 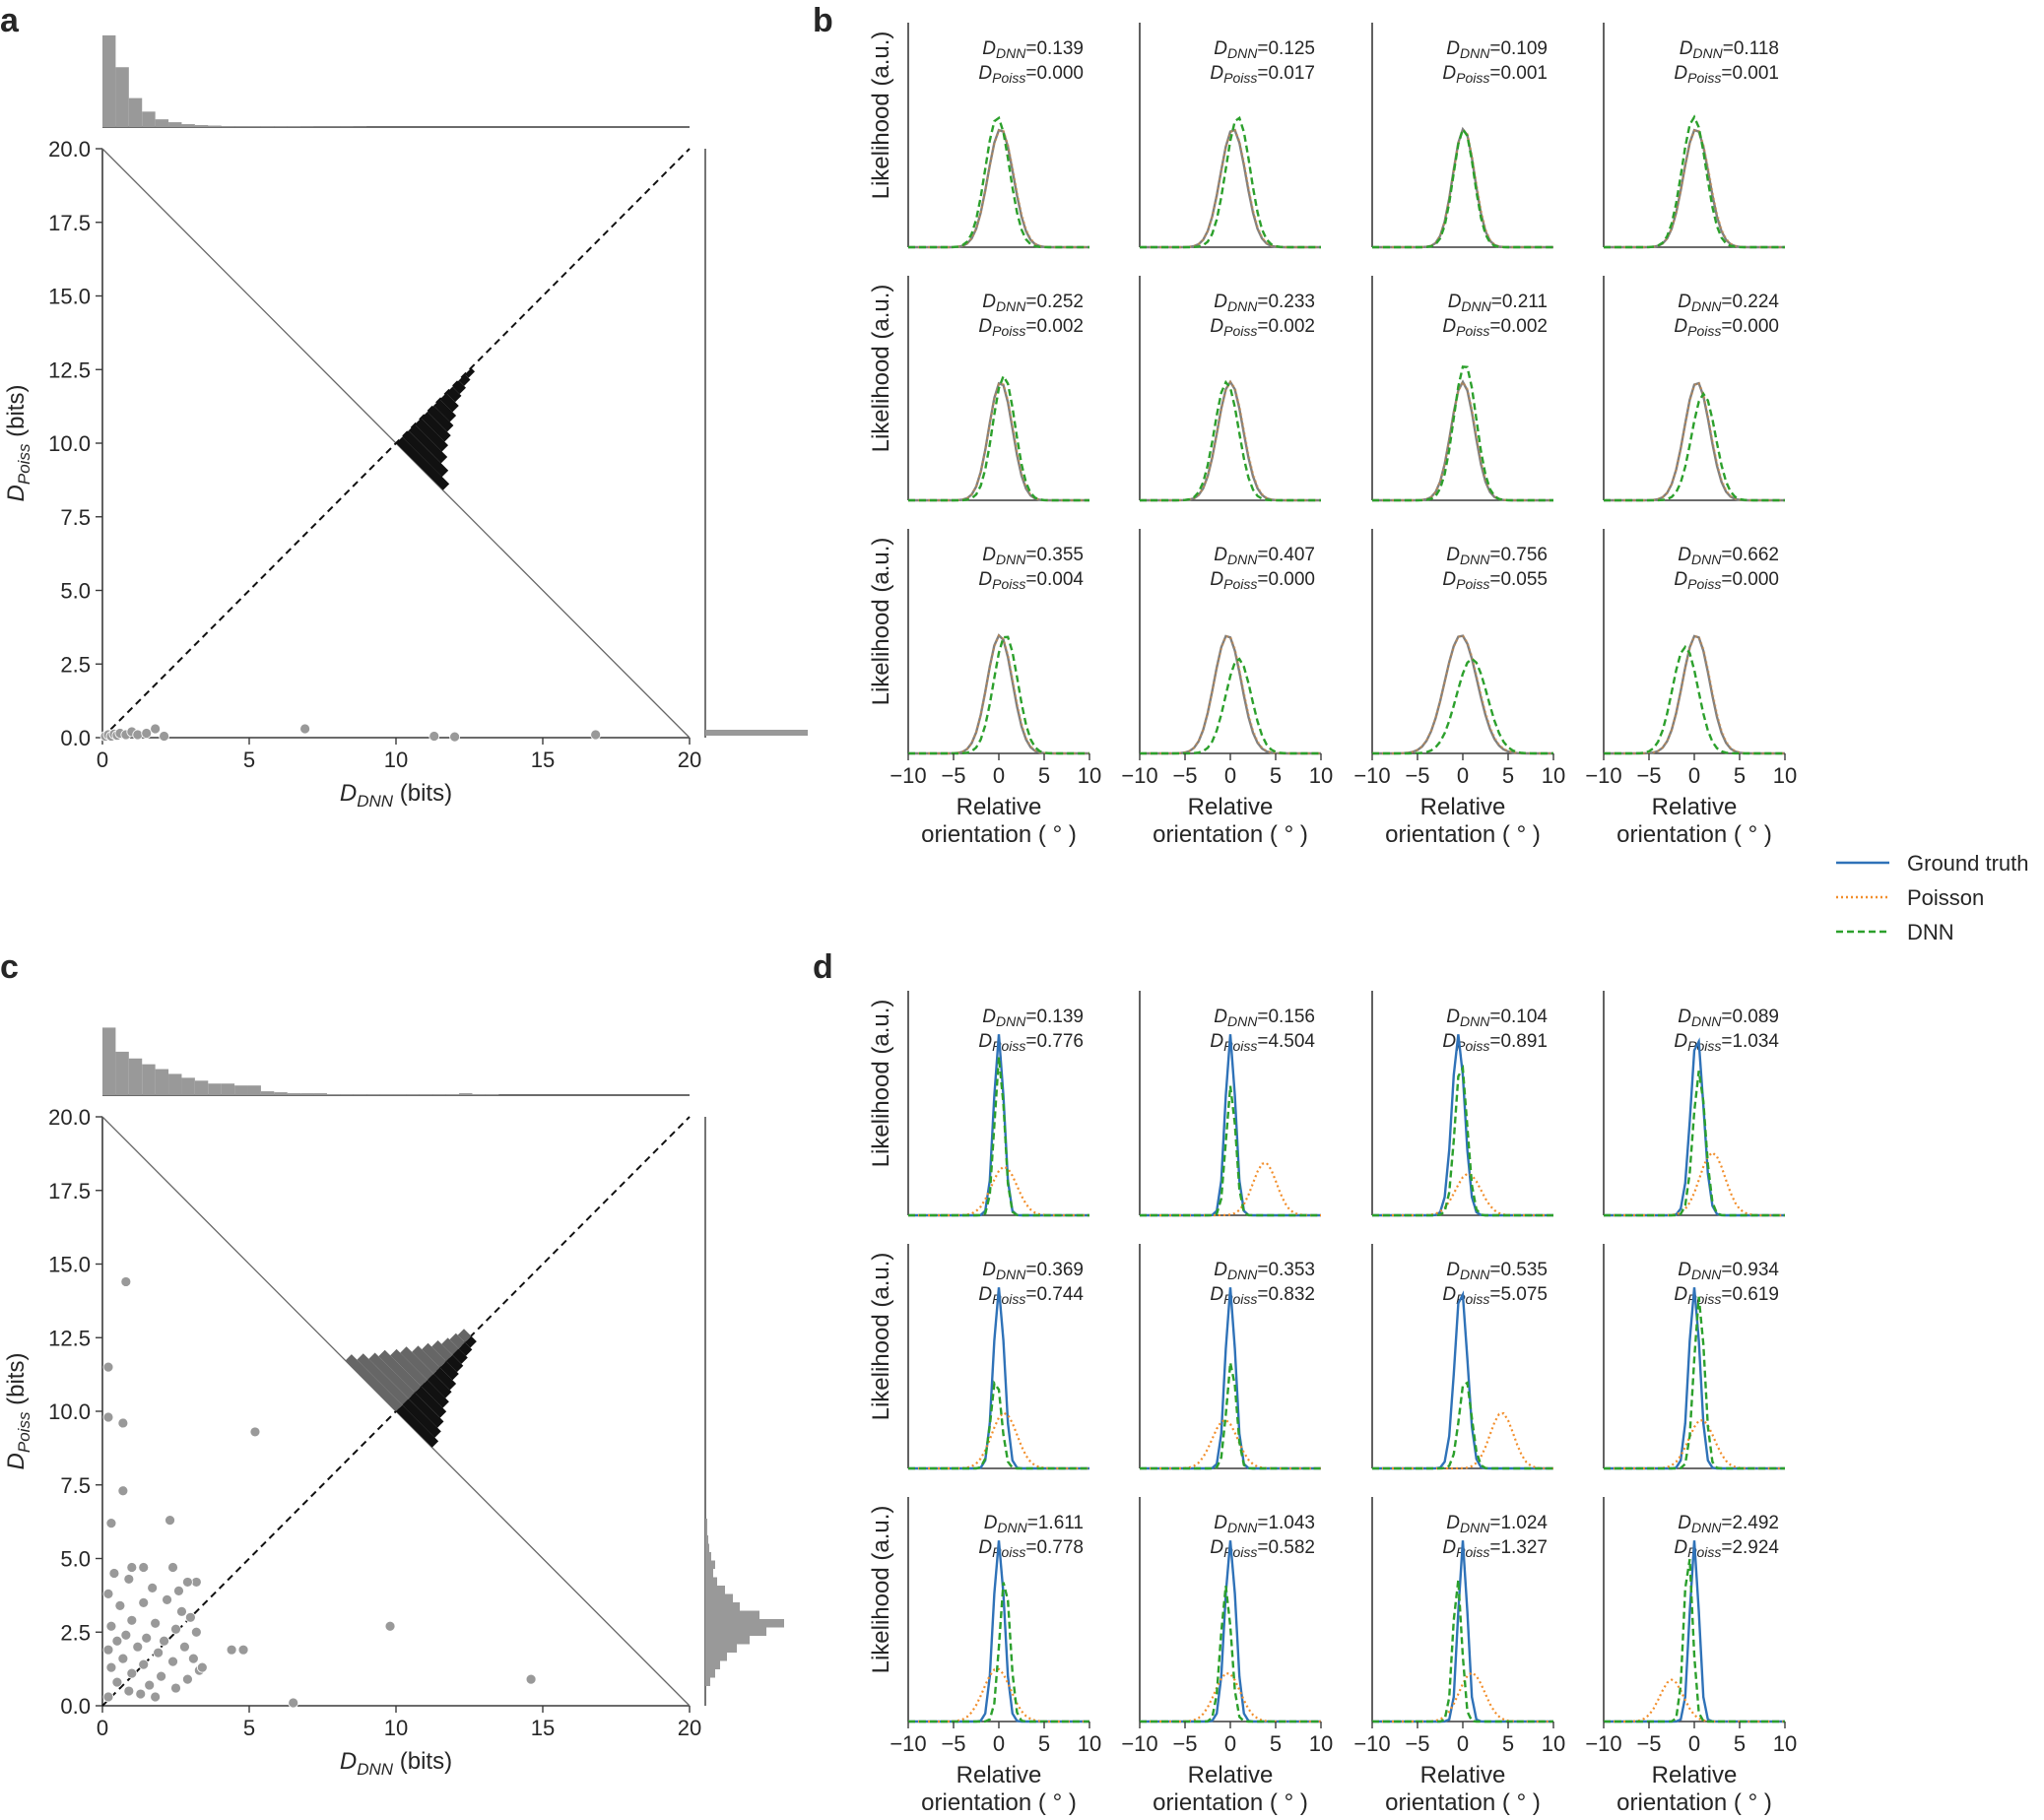 What do you see at coordinates (1498, 303) in the screenshot?
I see `annotation-d-dnn: DDNN=0.211` at bounding box center [1498, 303].